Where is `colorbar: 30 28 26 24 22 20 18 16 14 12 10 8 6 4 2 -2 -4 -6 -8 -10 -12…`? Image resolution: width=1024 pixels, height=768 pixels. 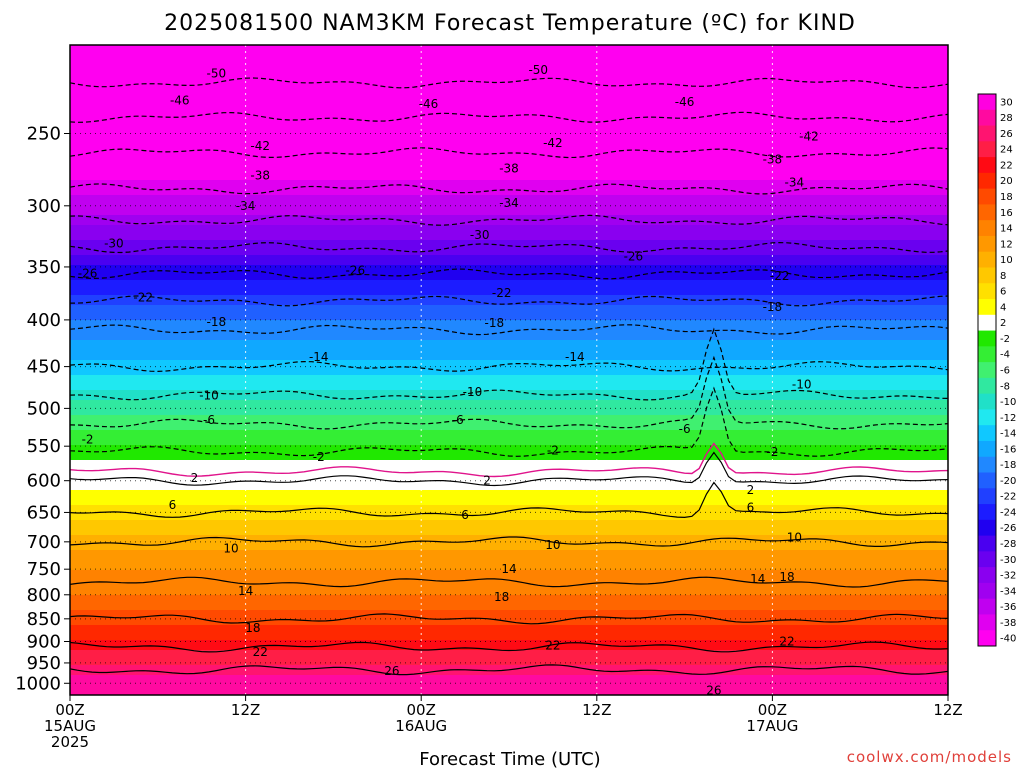
colorbar: 30 28 26 24 22 20 18 16 14 12 10 8 6 4 2 -2 -4 -6 -8 -10 -12… is located at coordinates (996, 370).